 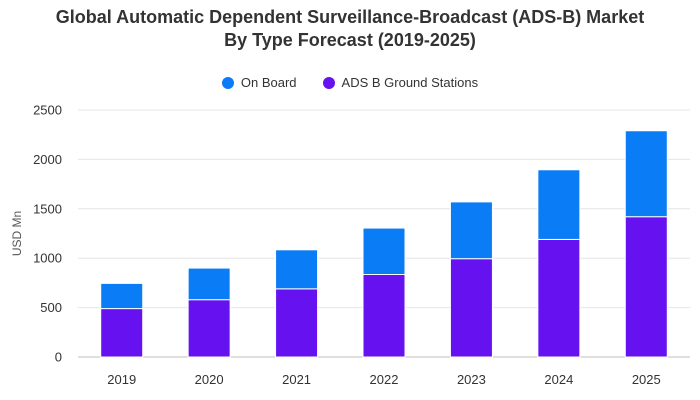 I want to click on legend-item-ground-stations: ADS B Ground Stations, so click(x=400, y=82).